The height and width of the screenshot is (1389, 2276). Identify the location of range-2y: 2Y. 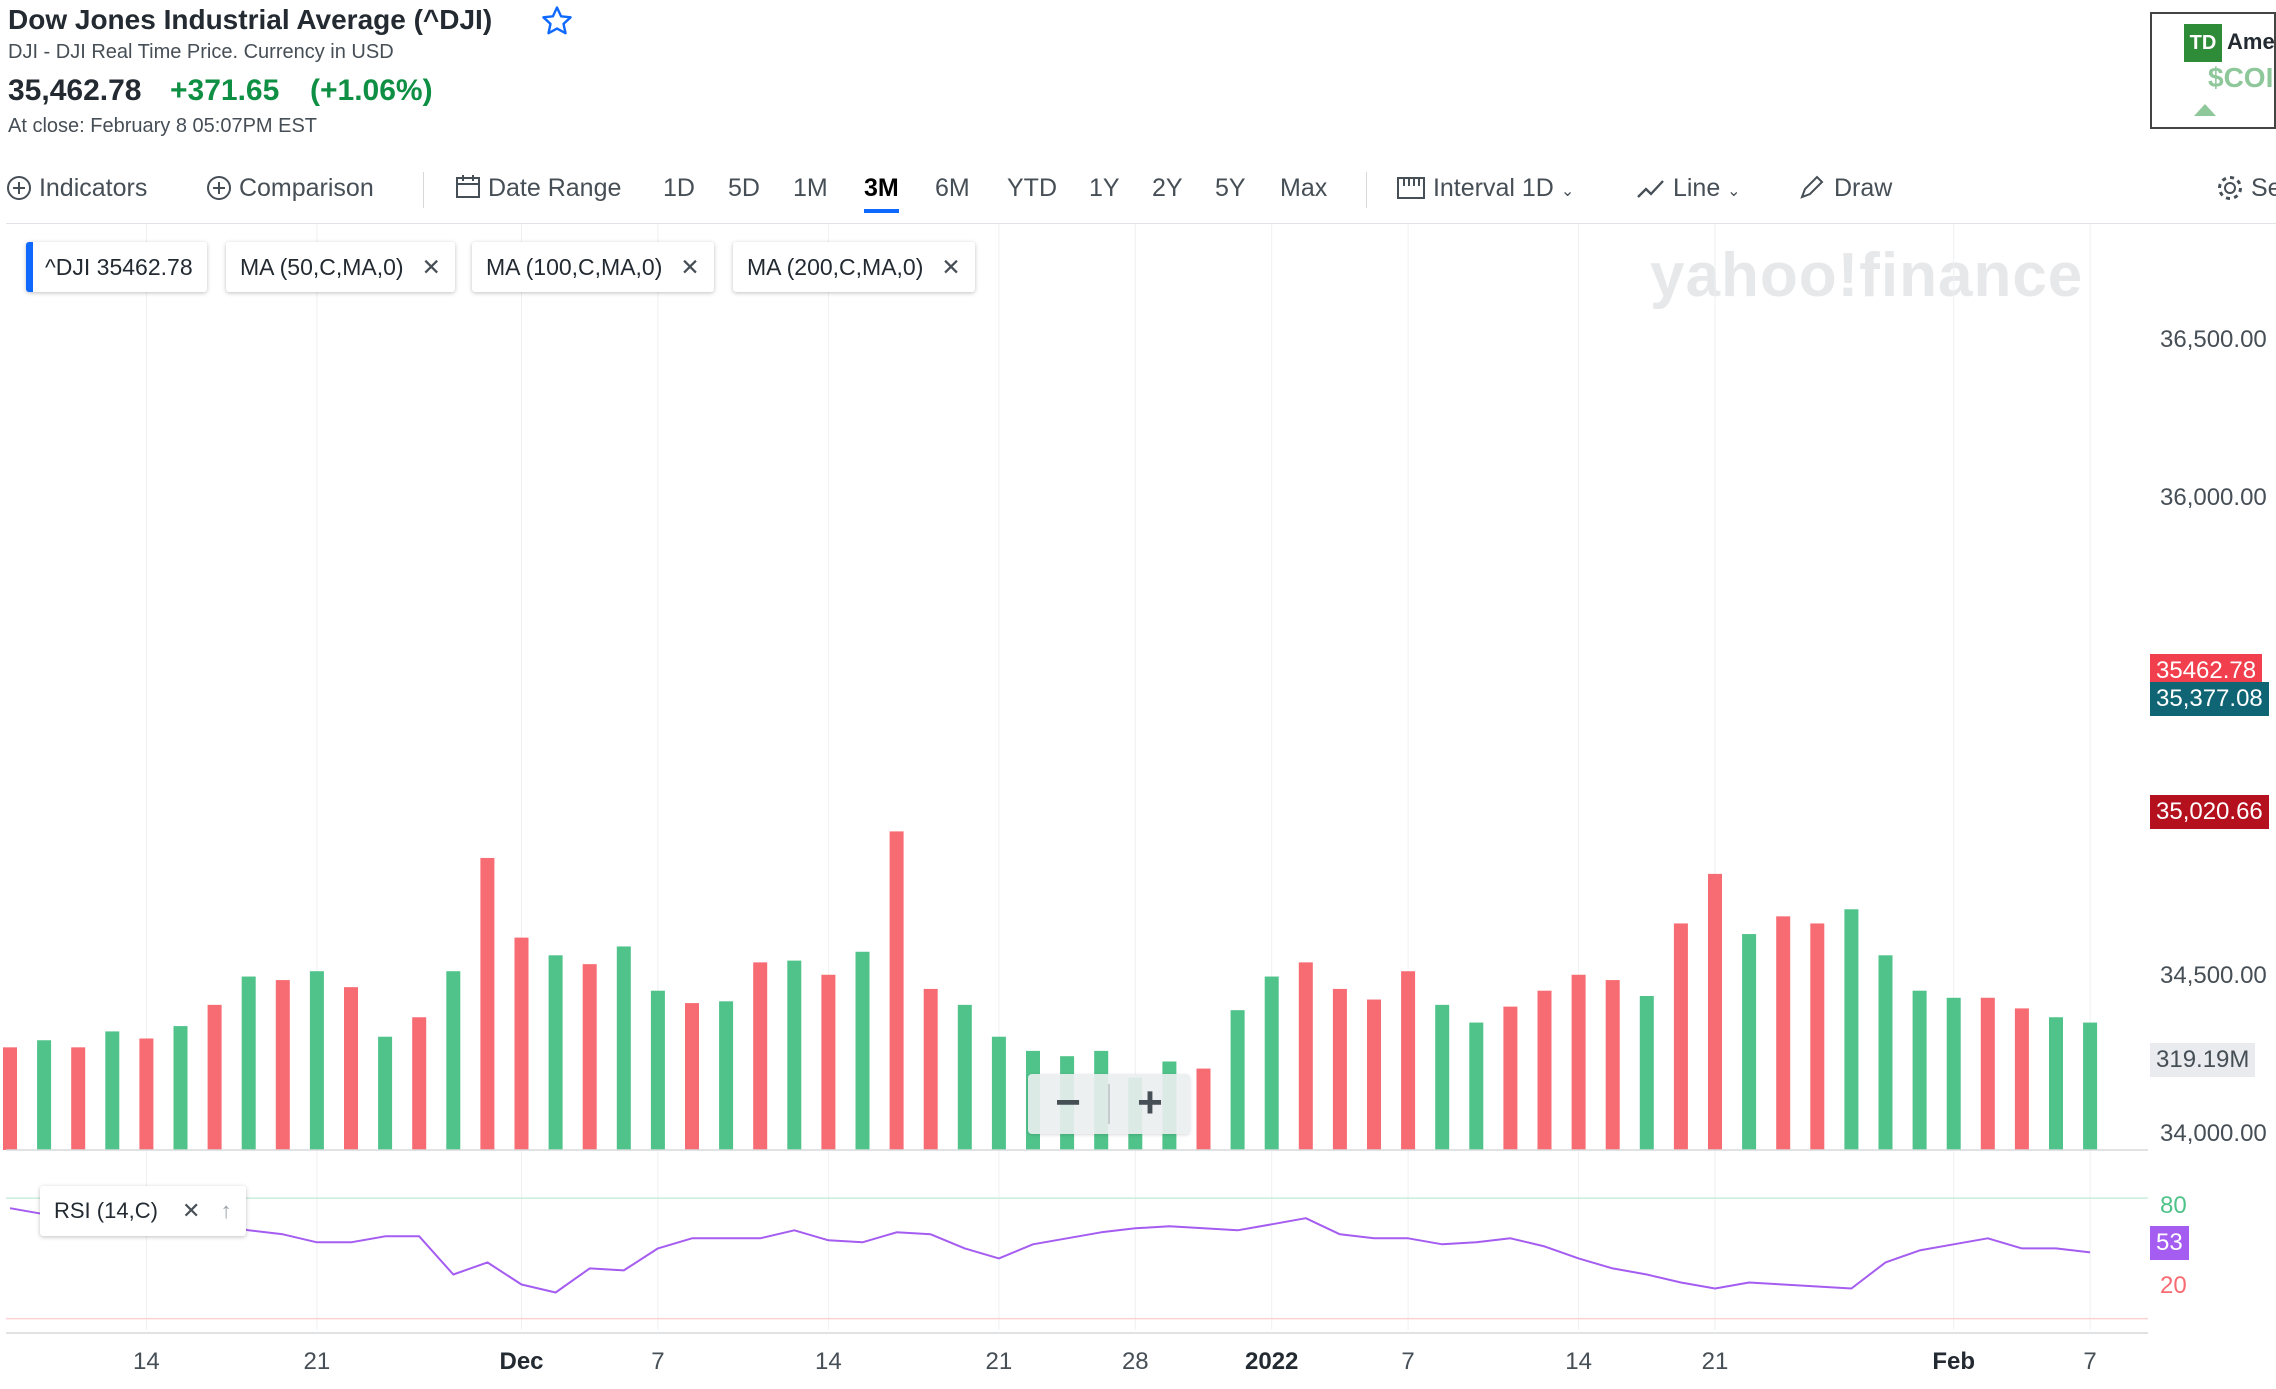
(1167, 188).